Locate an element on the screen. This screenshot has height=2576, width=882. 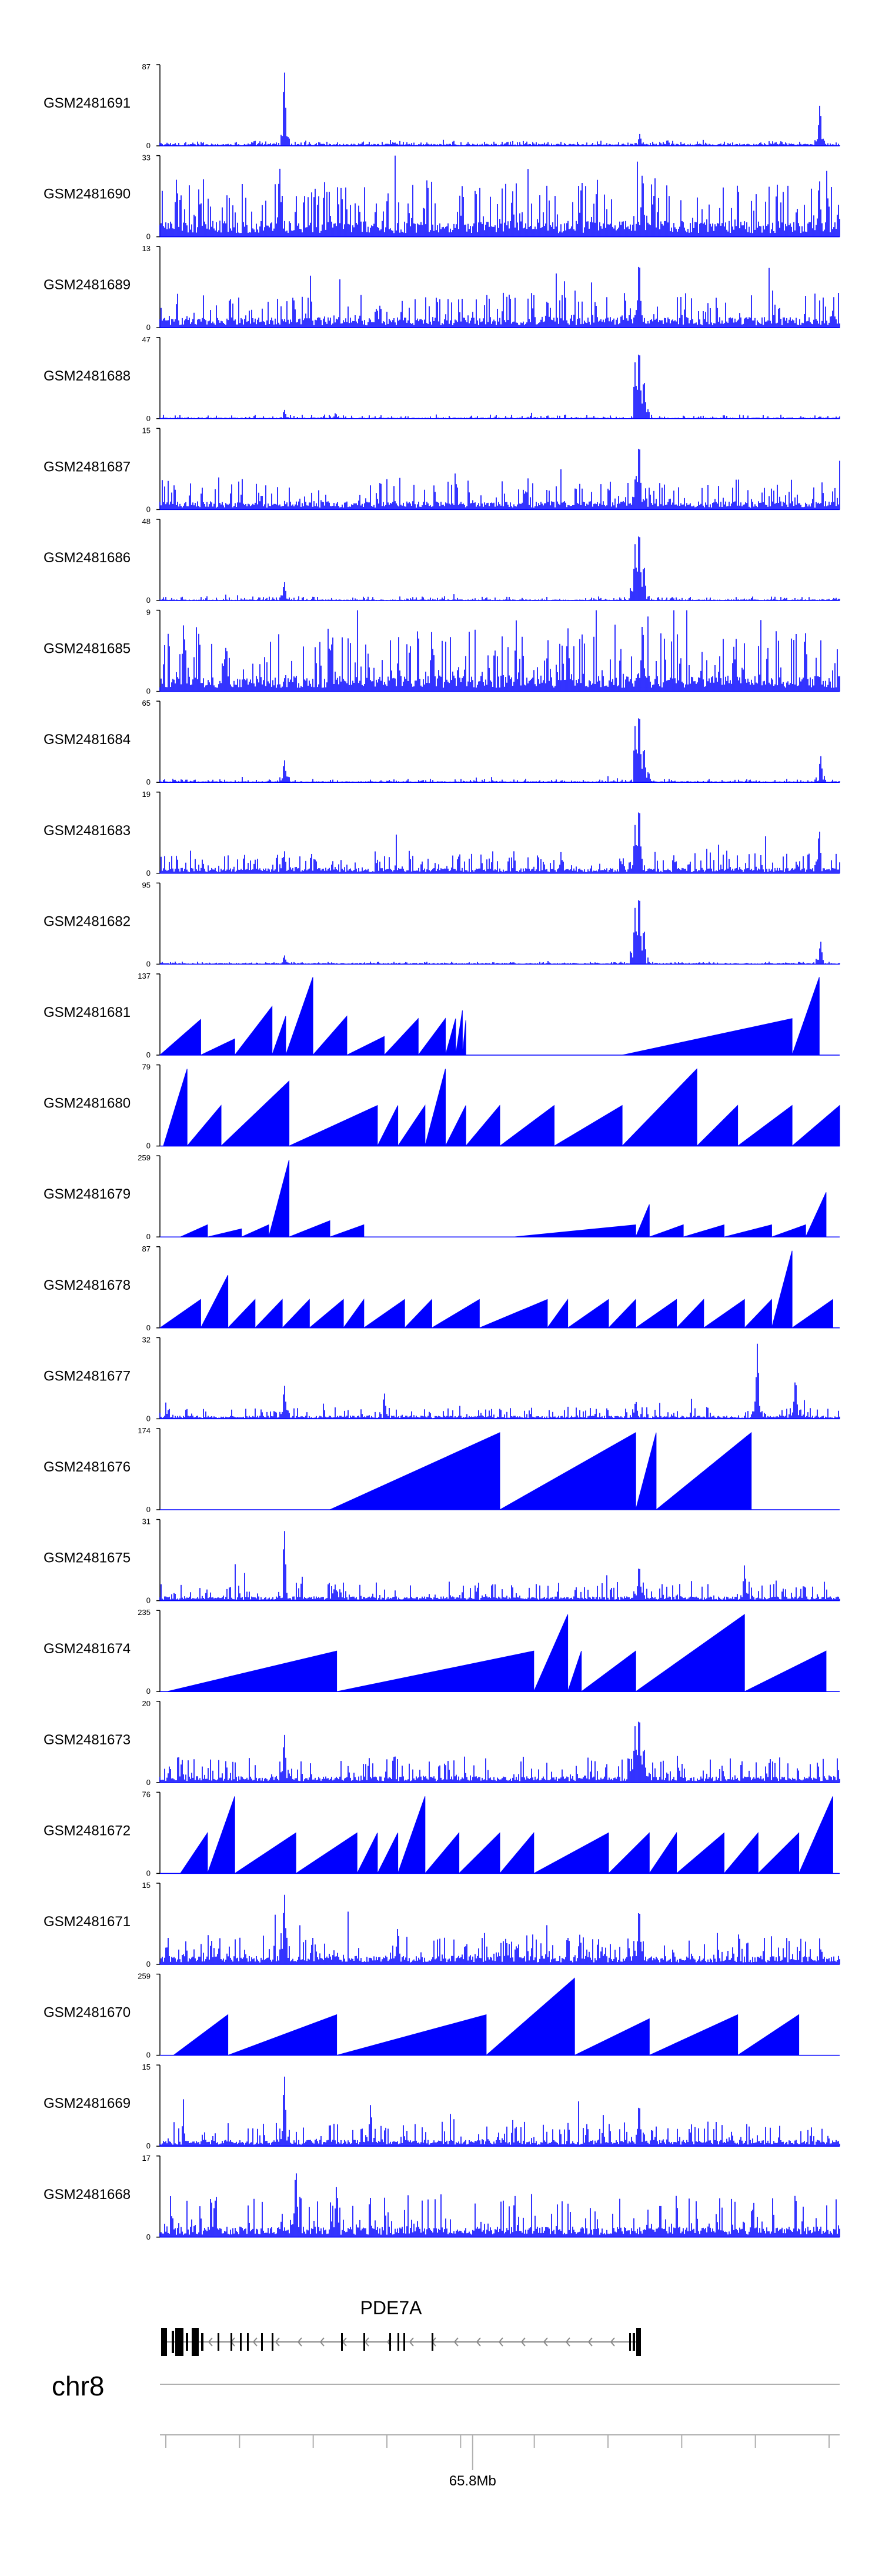
track-GSM2481680: GSM2481680 79 0 is located at coordinates (442, 1106).